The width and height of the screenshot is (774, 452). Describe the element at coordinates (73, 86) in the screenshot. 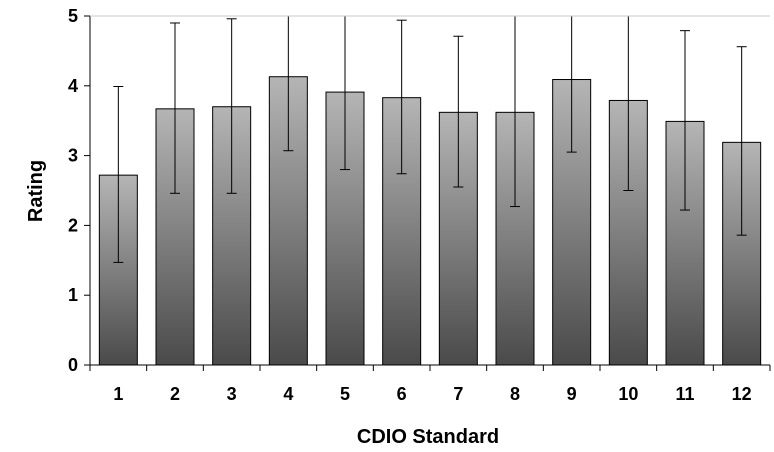

I see `y-tick-label-4: 4` at that location.